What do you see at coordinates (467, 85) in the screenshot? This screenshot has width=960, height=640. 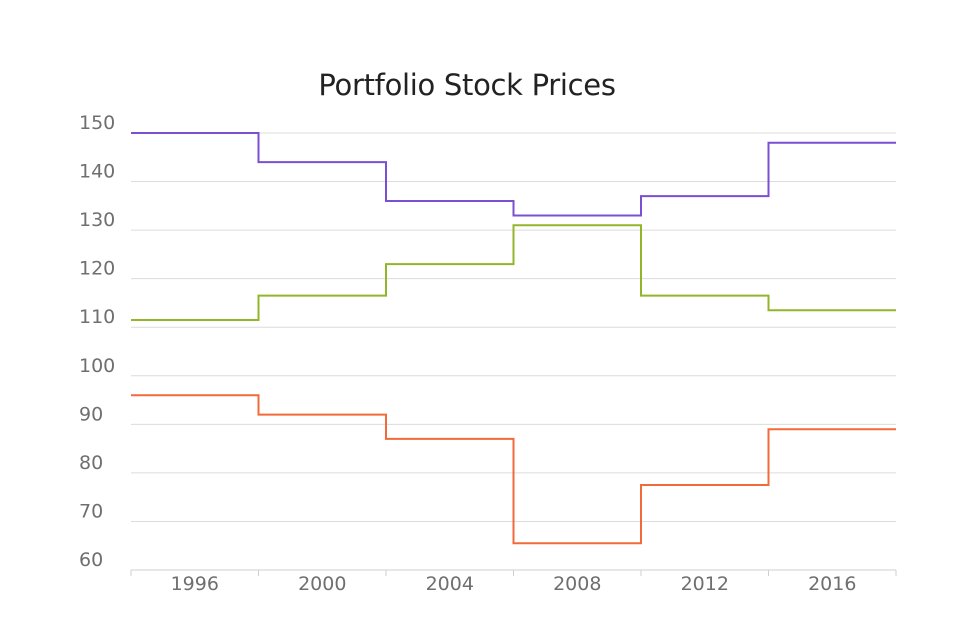 I see `chart-title: Portfolio Stock Prices` at bounding box center [467, 85].